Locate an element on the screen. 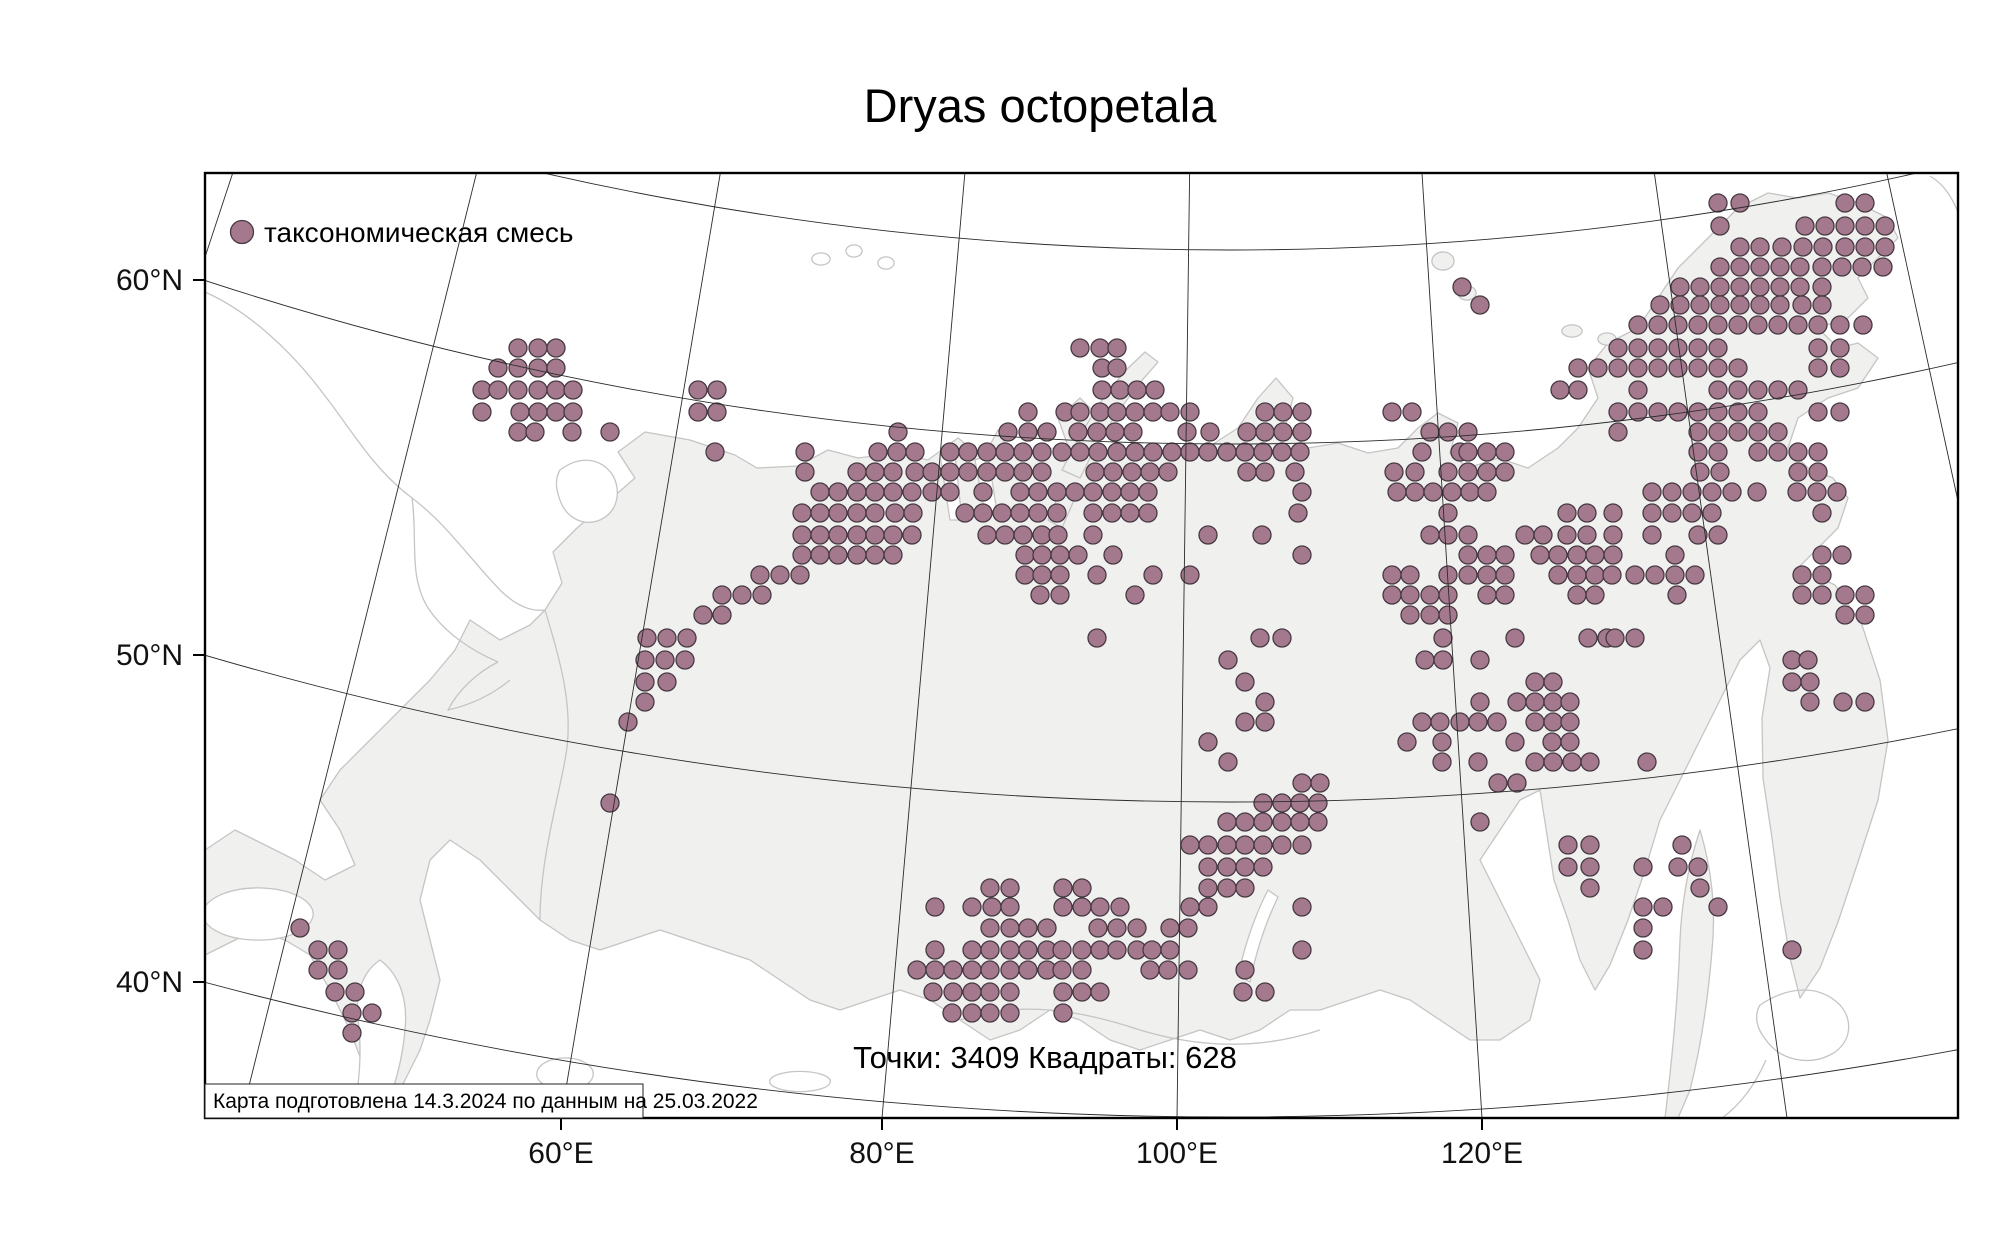  lon-tick-label: 80°E is located at coordinates (881, 1153).